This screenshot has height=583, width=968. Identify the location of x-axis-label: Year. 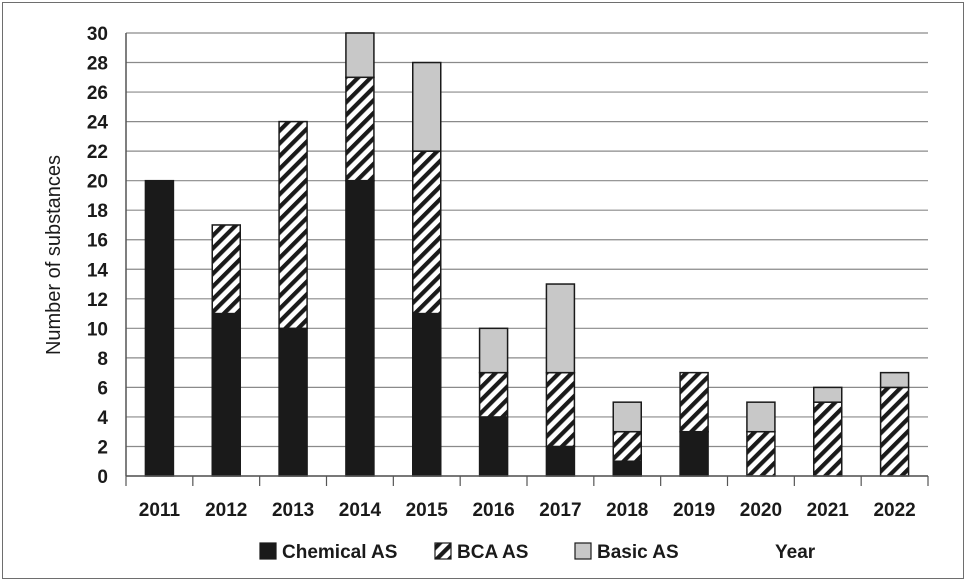
(795, 552).